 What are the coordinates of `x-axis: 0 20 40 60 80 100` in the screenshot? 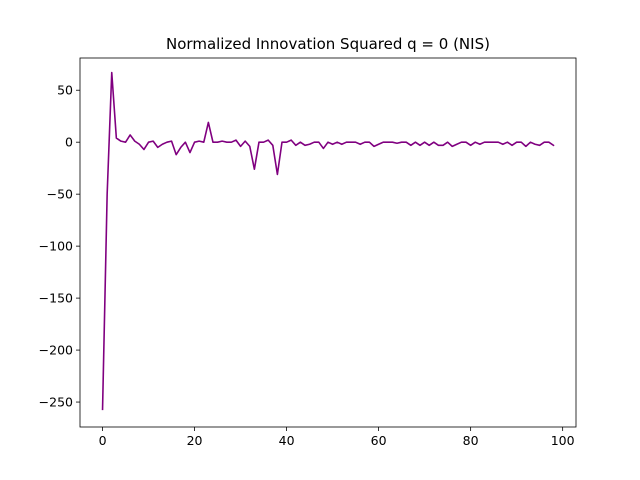 It's located at (337, 437).